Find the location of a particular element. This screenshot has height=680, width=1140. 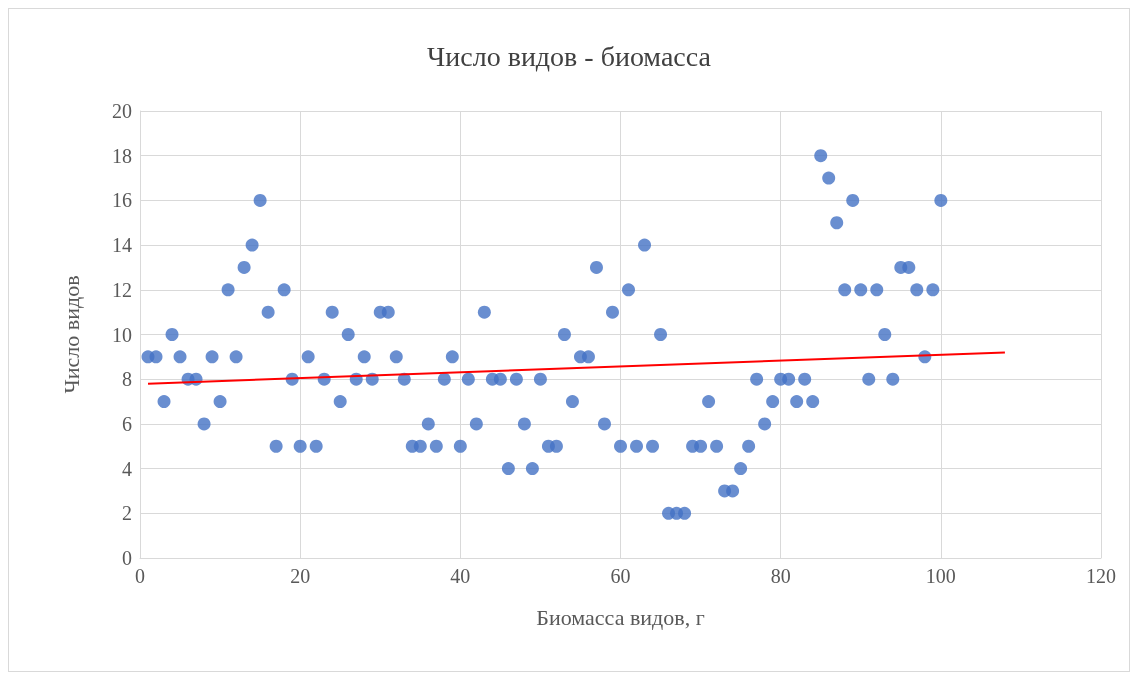

y-tick-label: 2 is located at coordinates (127, 513).